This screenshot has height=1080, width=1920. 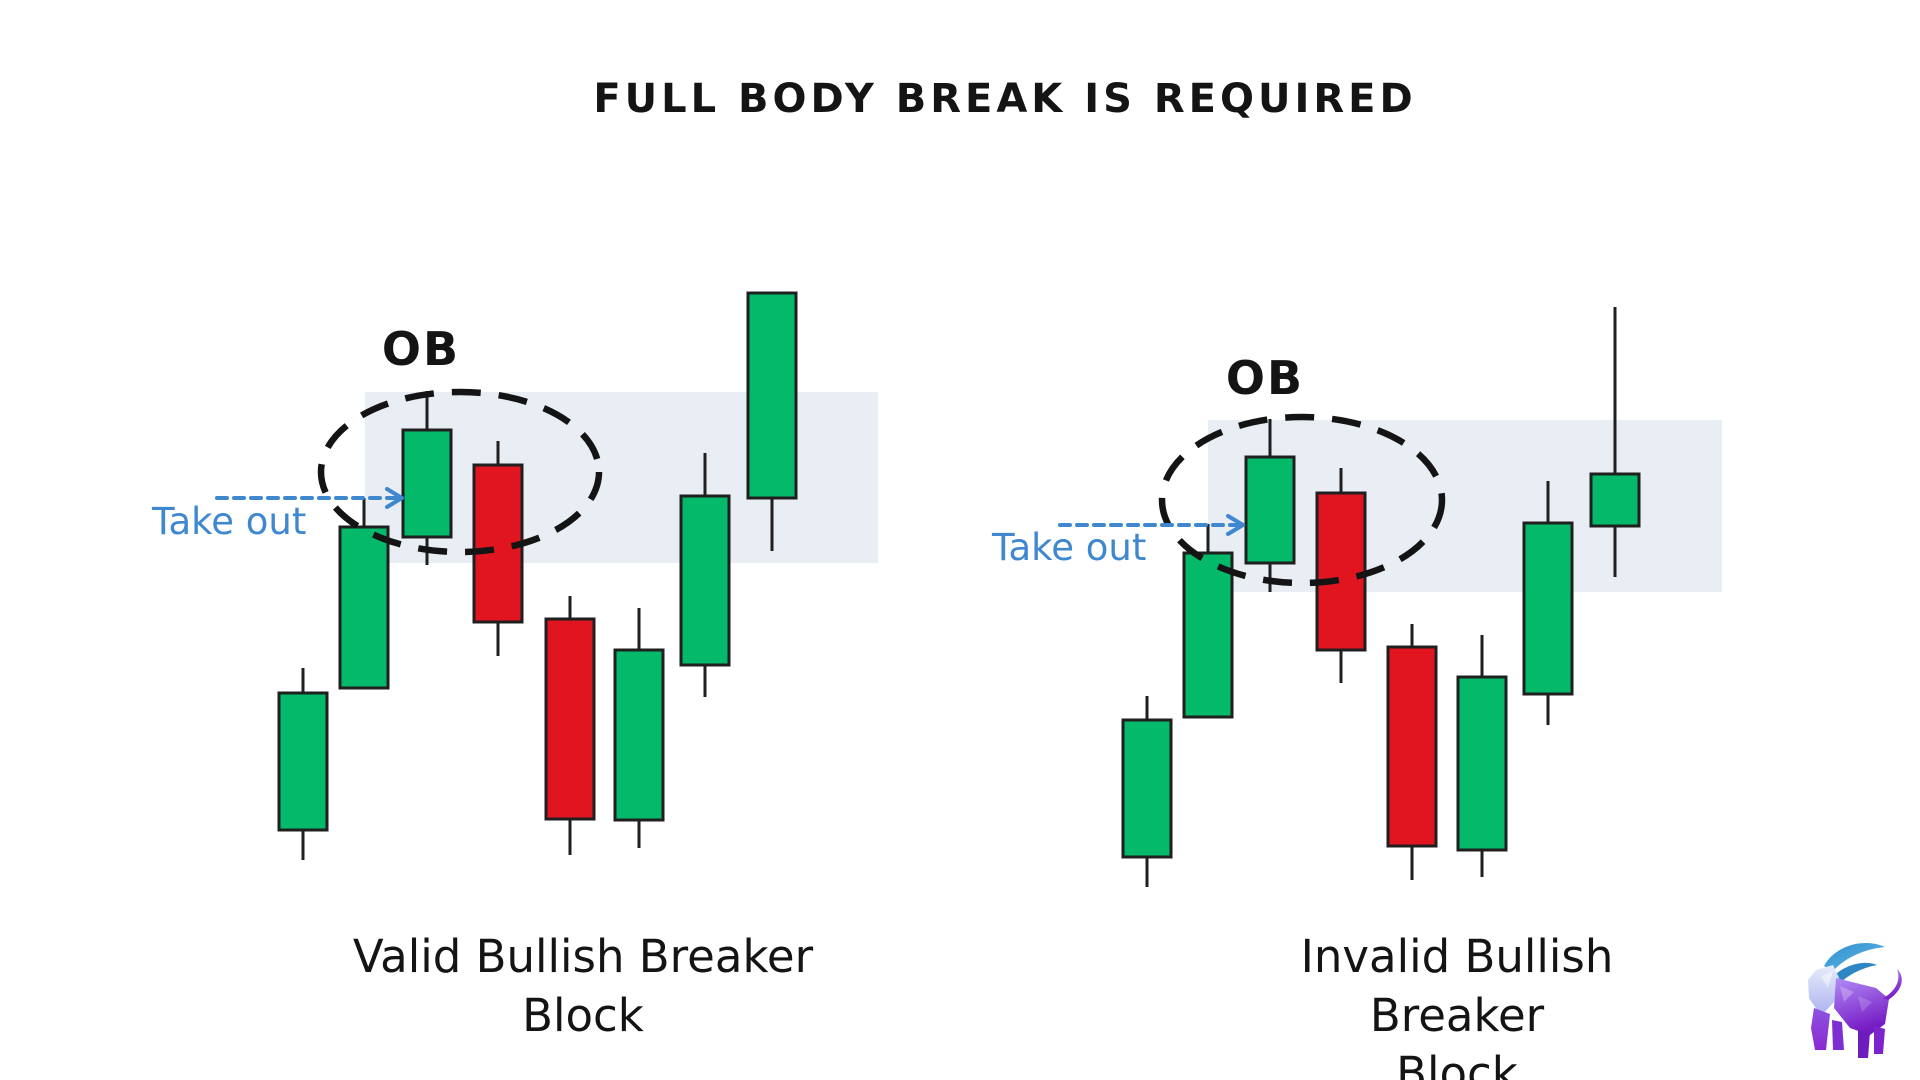 I want to click on take-out-label-valid: Take out, so click(x=229, y=521).